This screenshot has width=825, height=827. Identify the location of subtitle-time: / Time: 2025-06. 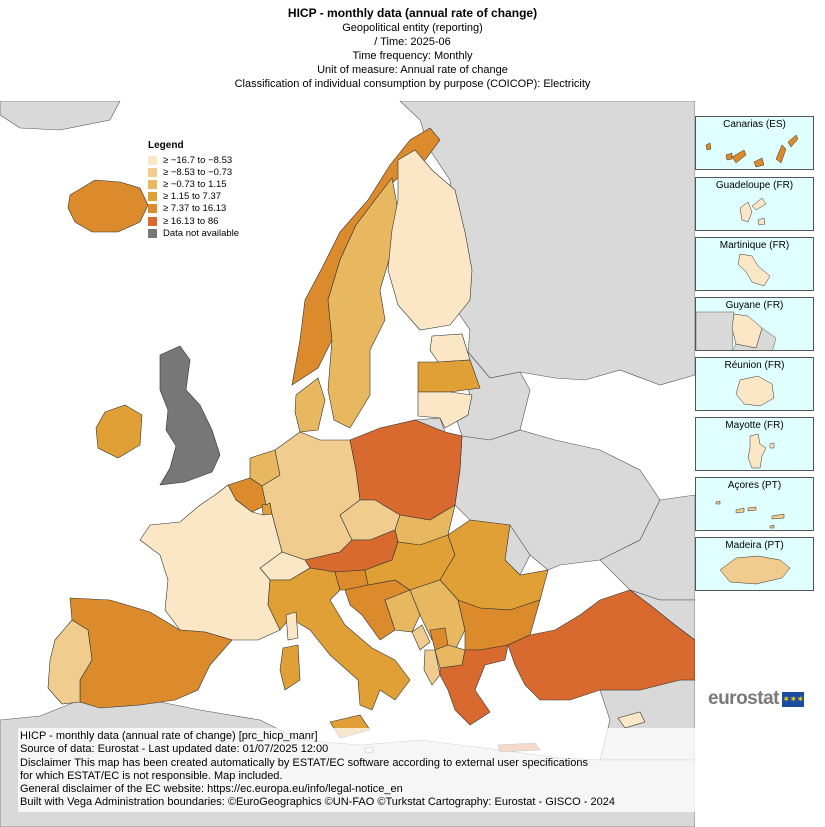
(412, 42).